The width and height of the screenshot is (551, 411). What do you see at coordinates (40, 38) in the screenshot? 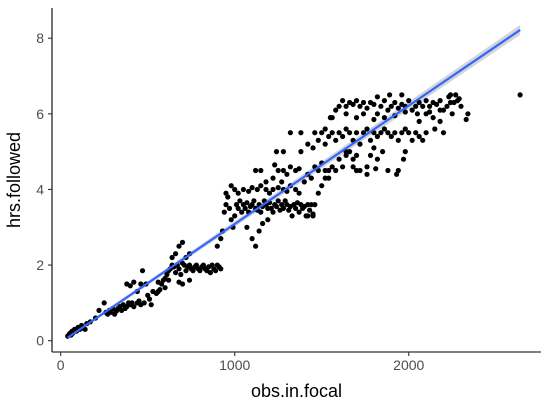
I see `y-tick-label: 8` at bounding box center [40, 38].